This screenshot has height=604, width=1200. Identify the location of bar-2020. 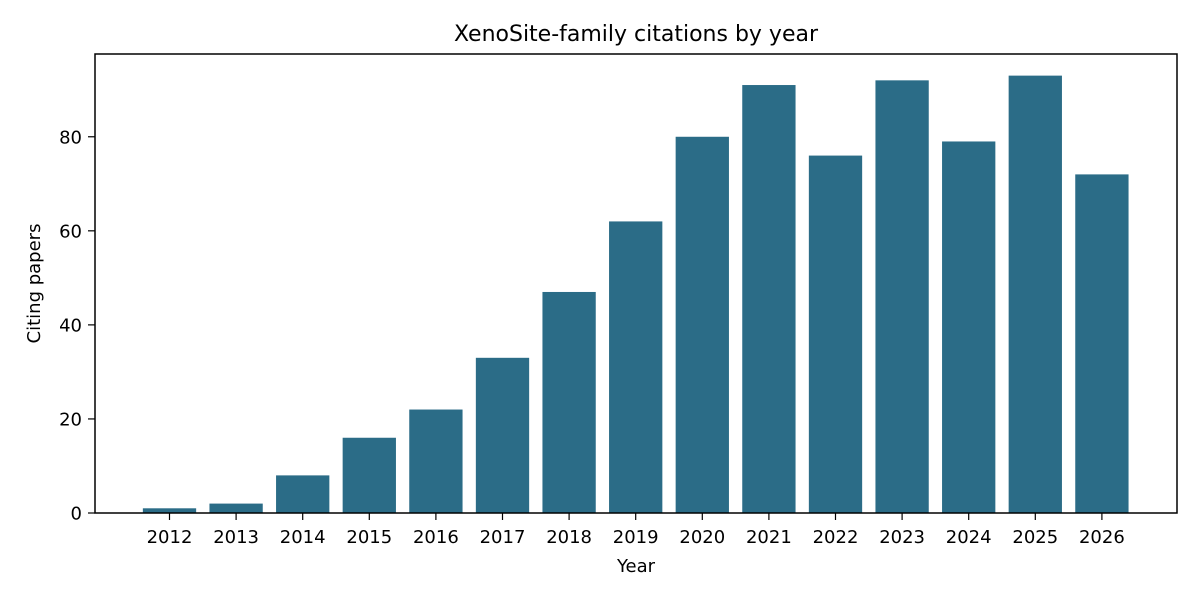
(702, 324).